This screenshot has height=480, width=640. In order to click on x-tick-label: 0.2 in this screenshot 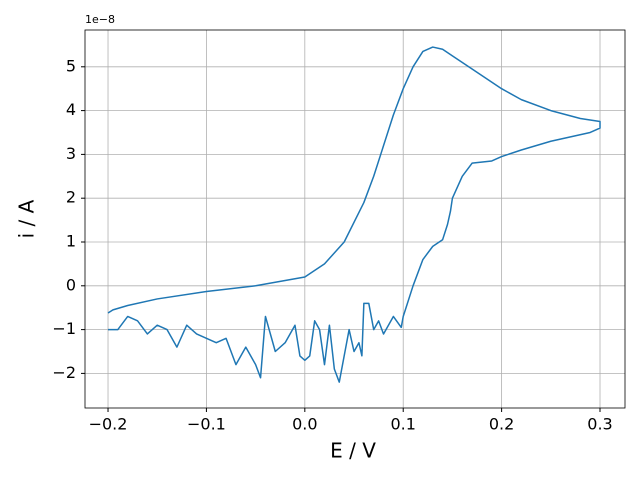, I will do `click(501, 424)`.